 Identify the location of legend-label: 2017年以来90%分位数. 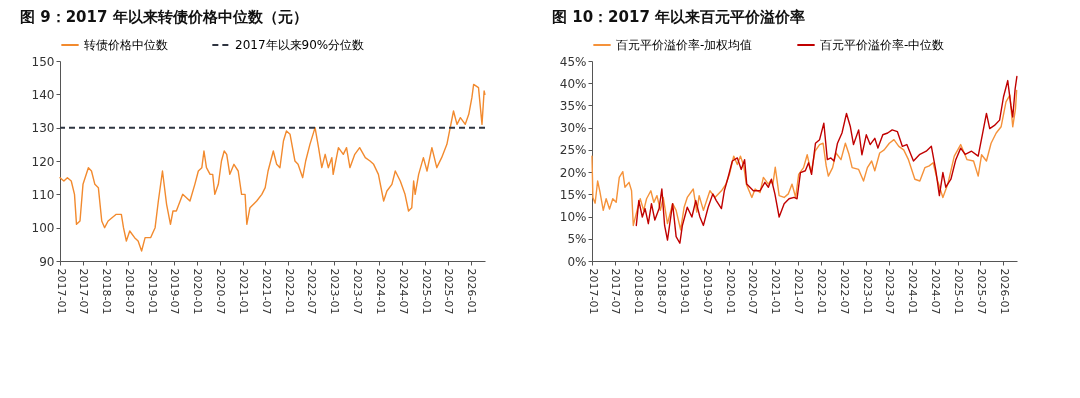
(300, 45).